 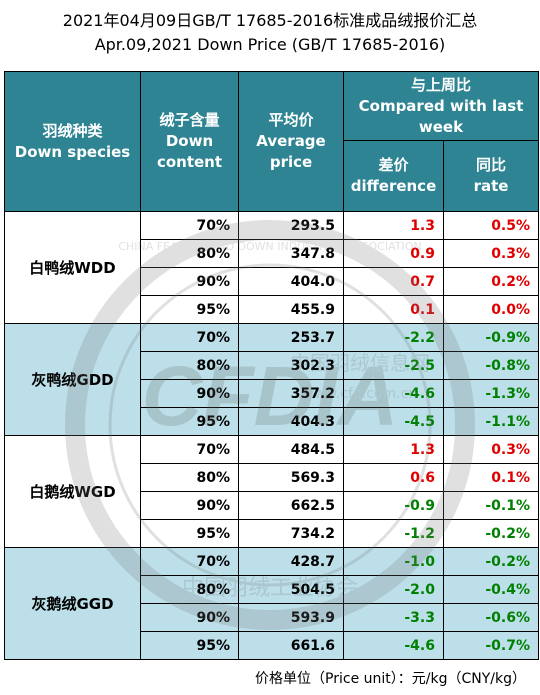 What do you see at coordinates (393, 337) in the screenshot?
I see `difference-cell: -2.2` at bounding box center [393, 337].